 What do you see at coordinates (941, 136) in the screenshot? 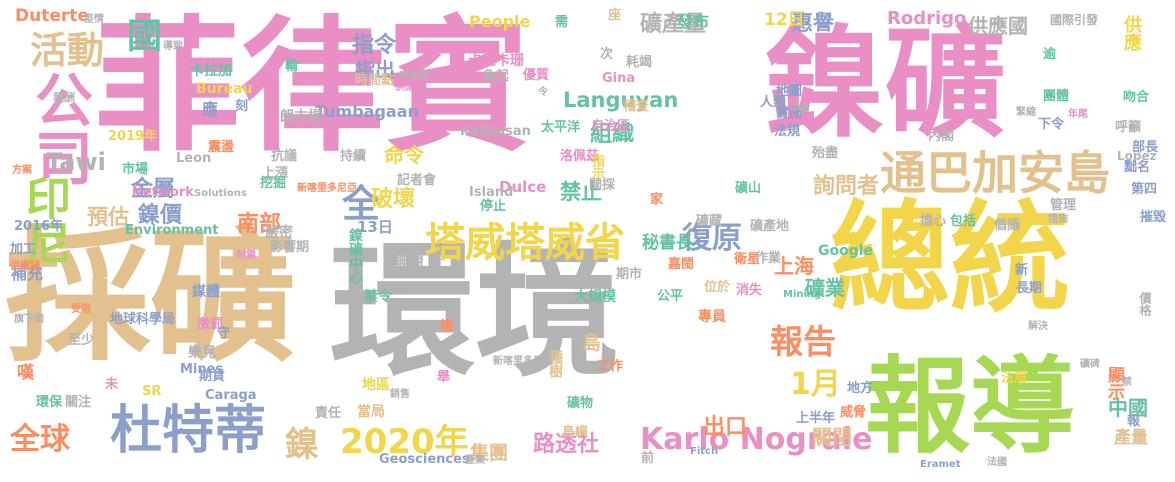
I see `word: 內閣` at bounding box center [941, 136].